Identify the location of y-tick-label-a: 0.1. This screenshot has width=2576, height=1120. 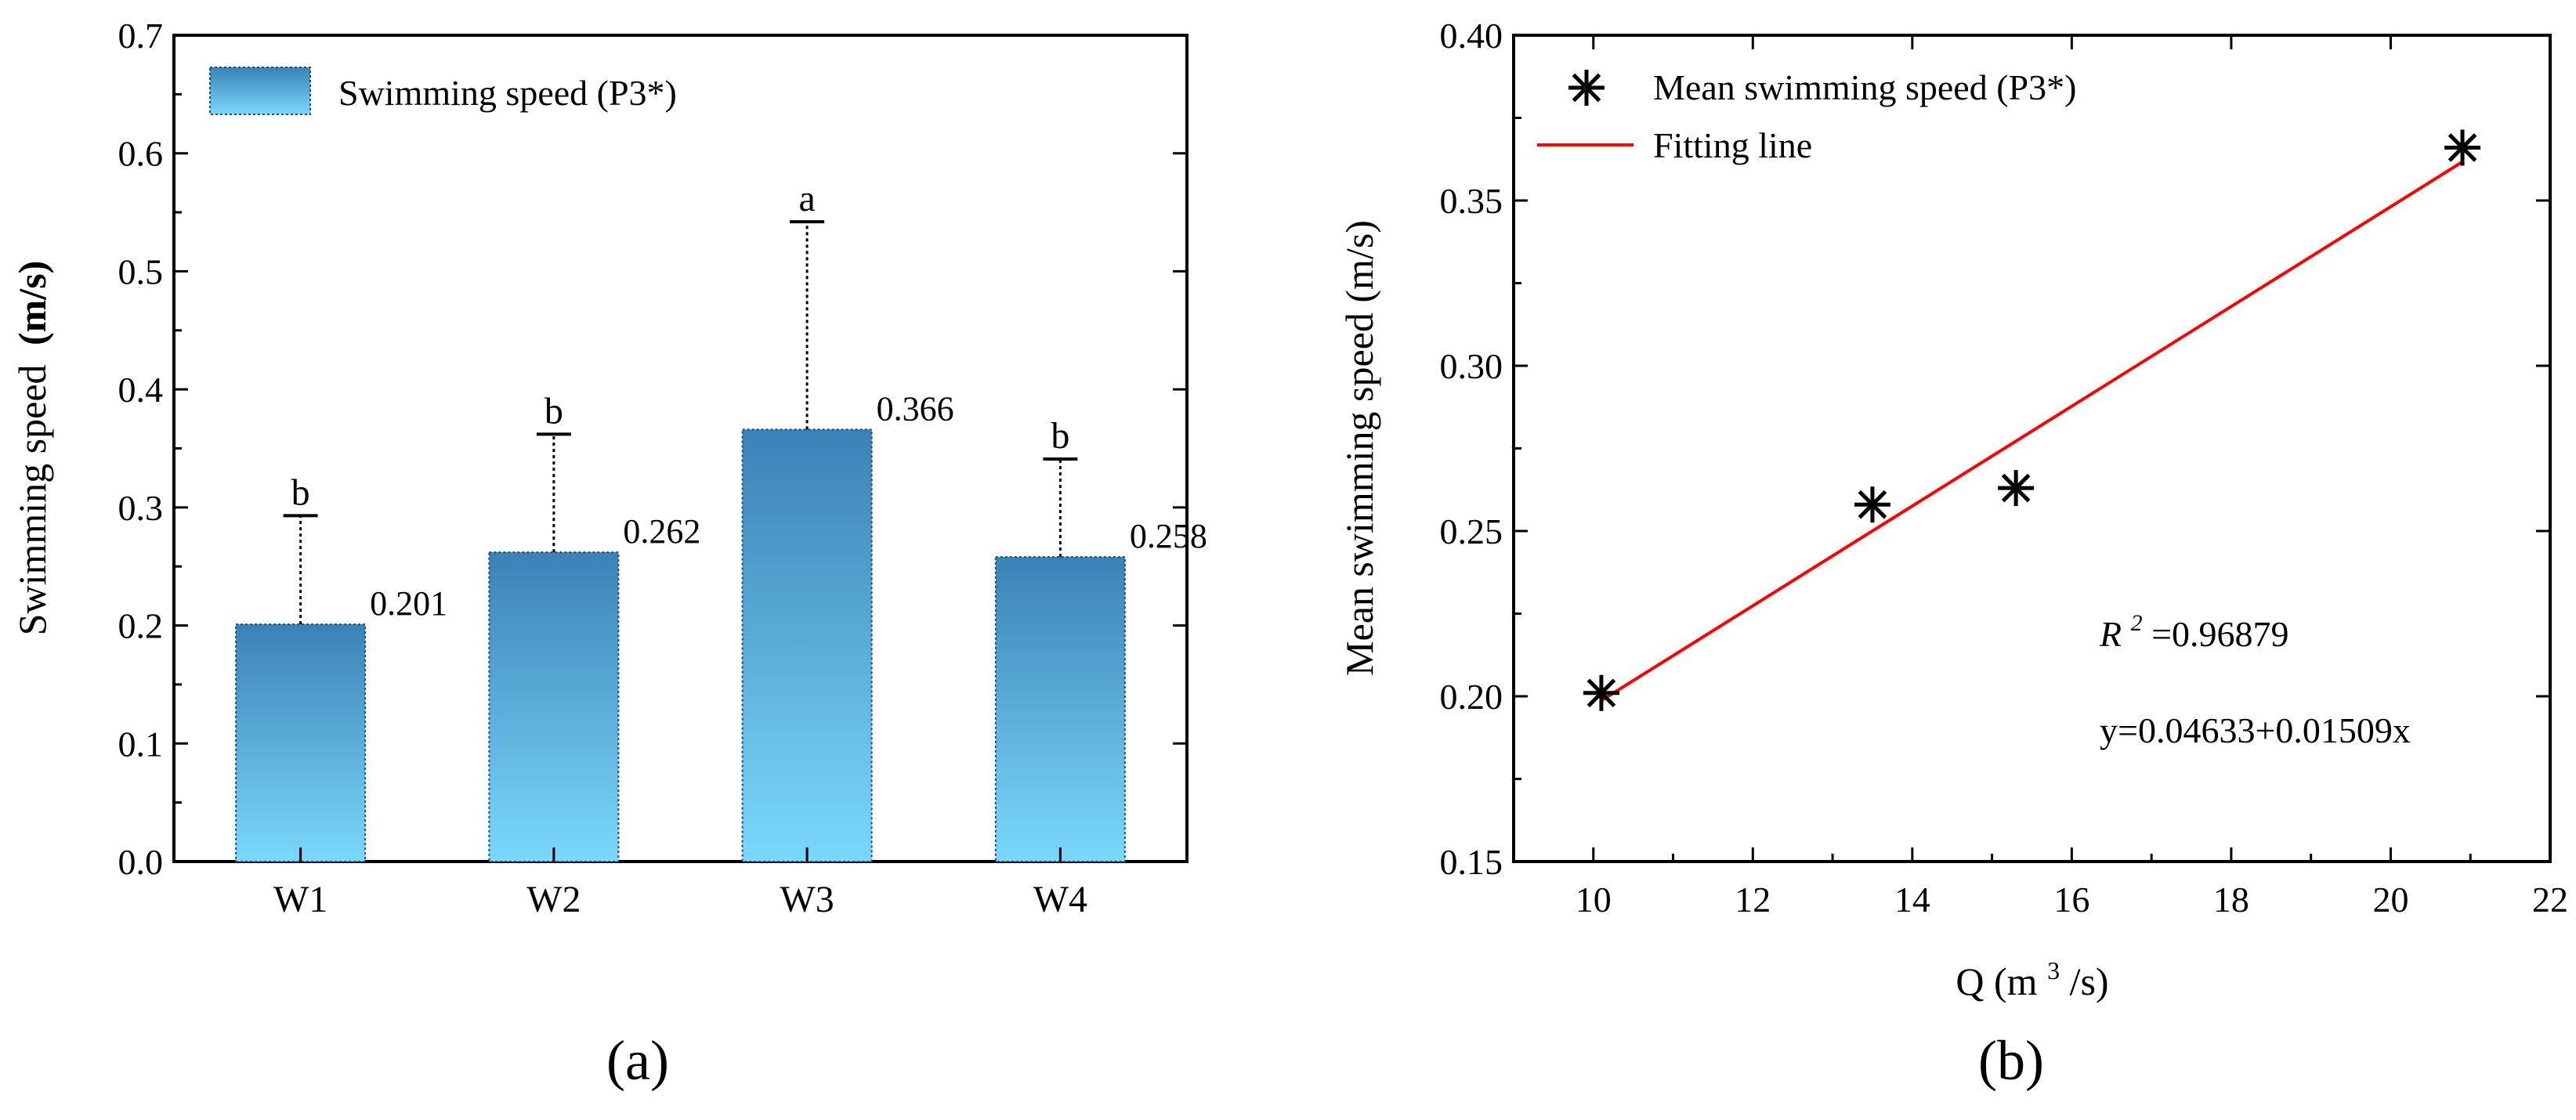
(141, 744).